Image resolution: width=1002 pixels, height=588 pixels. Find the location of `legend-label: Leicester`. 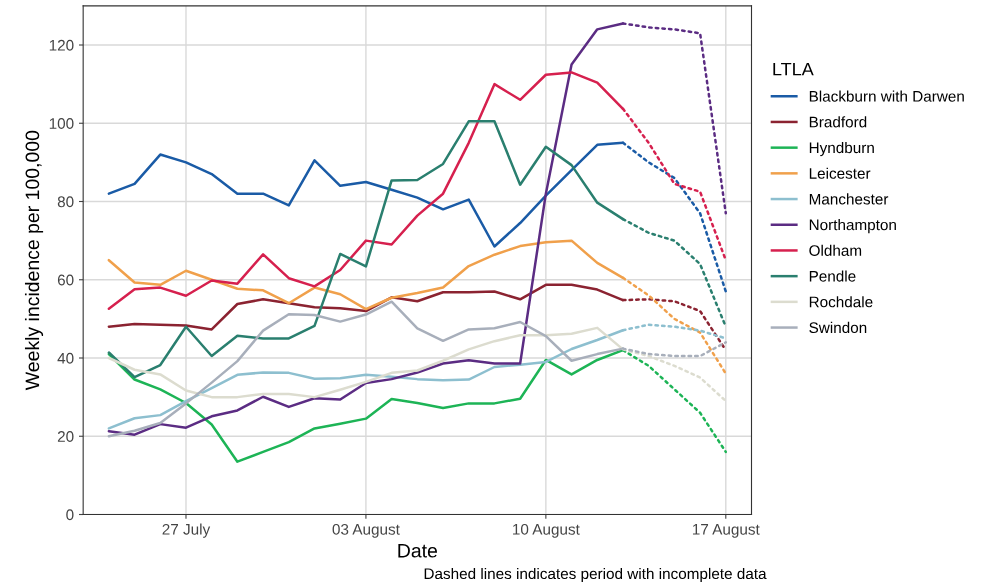

legend-label: Leicester is located at coordinates (840, 173).